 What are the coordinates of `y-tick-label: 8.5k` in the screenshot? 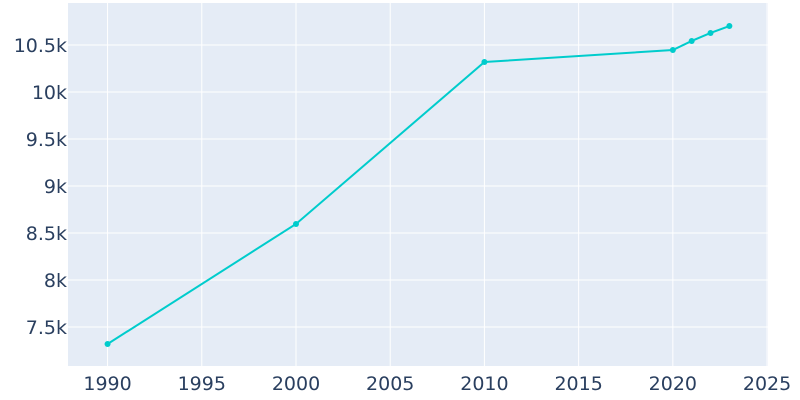 It's located at (46, 234).